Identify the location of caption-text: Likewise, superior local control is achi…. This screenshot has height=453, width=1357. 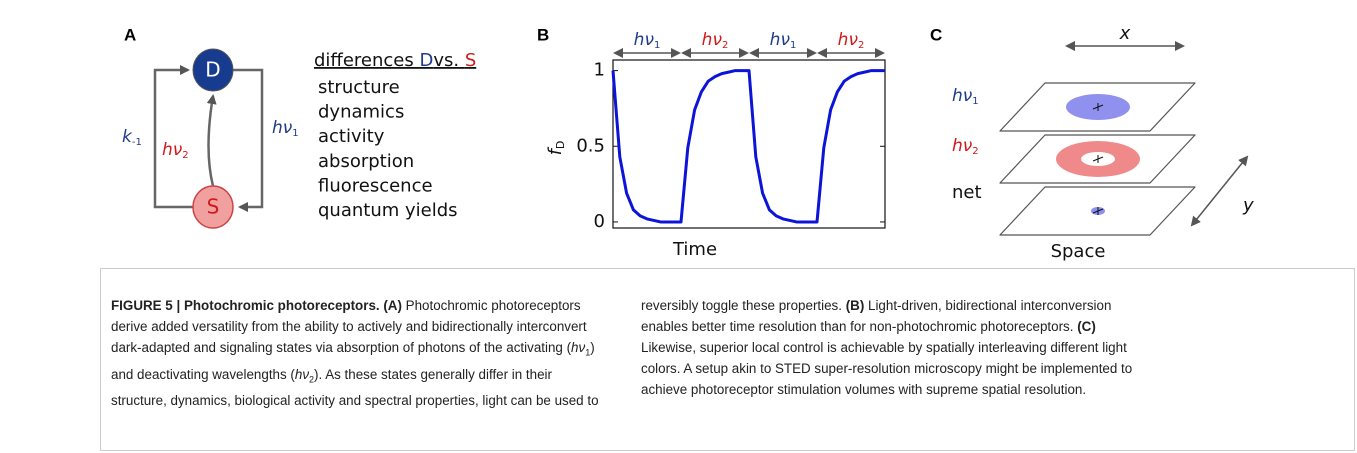
(887, 368).